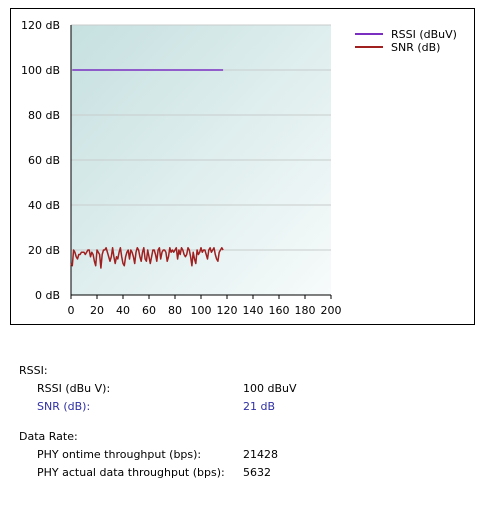  I want to click on x-tick-label: 80, so click(175, 310).